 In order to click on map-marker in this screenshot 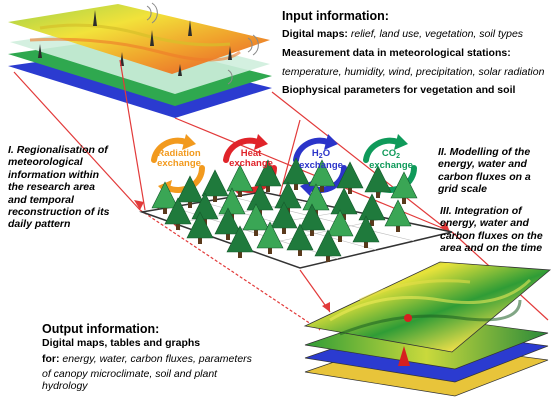, I will do `click(408, 318)`.